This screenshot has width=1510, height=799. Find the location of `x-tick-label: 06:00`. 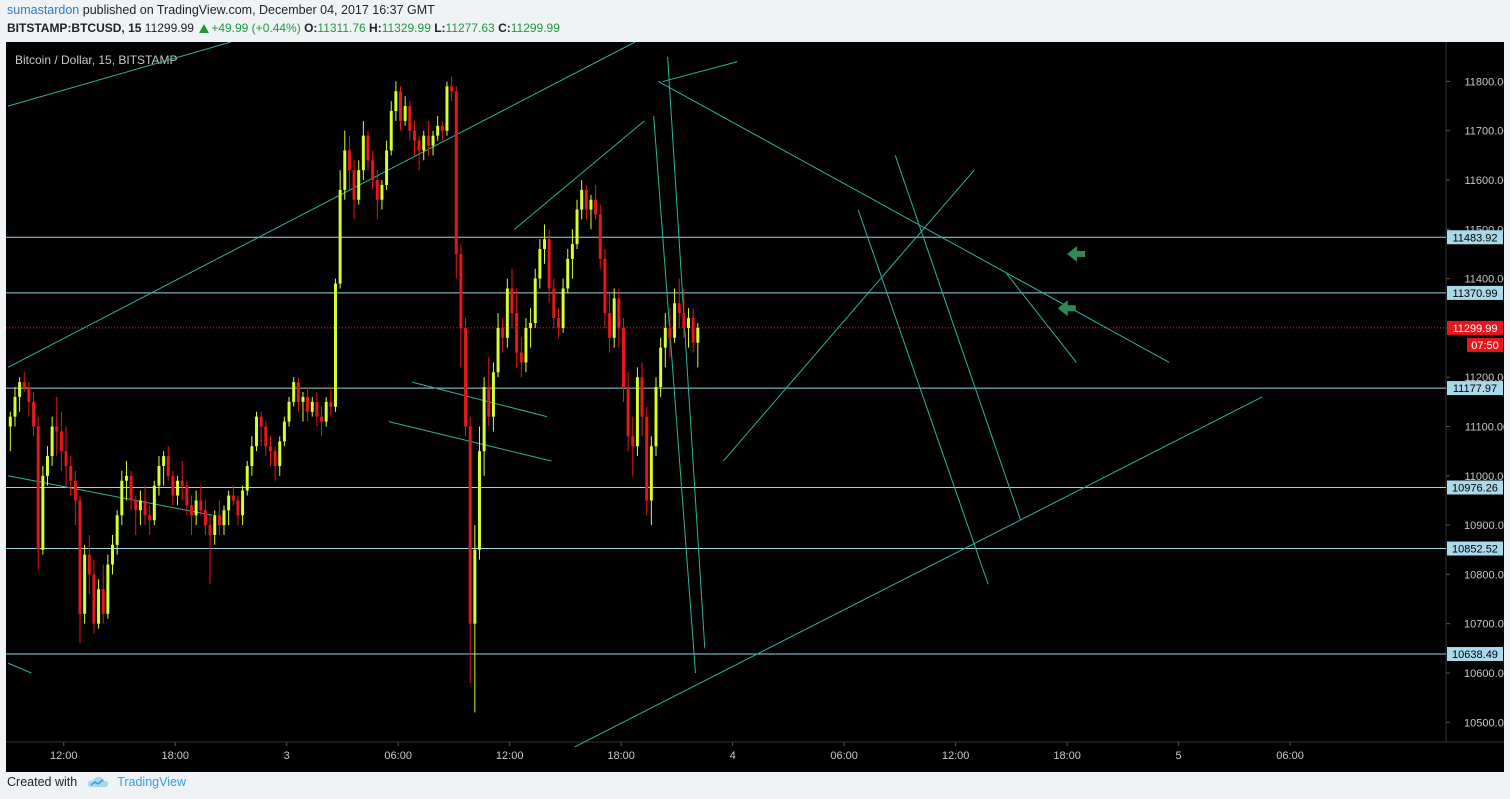

x-tick-label: 06:00 is located at coordinates (844, 756).